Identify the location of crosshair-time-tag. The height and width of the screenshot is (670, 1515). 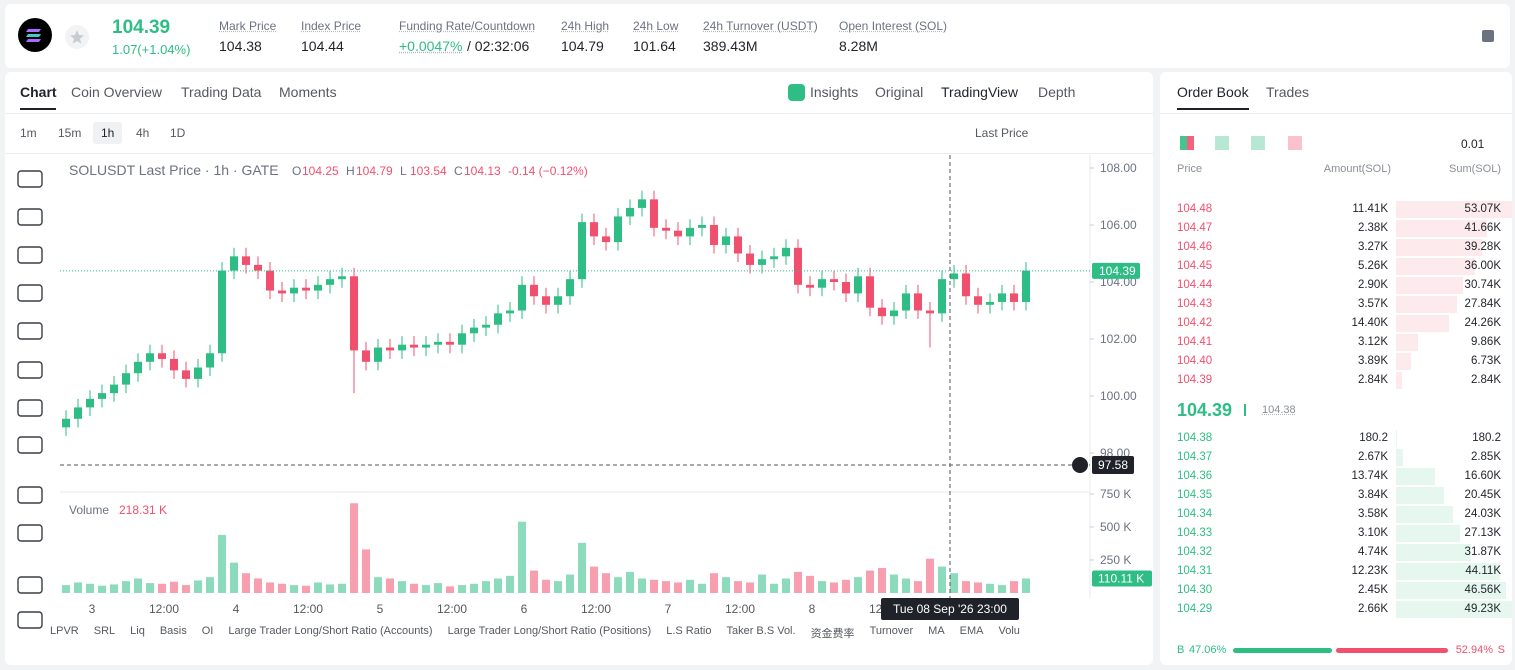
(950, 609).